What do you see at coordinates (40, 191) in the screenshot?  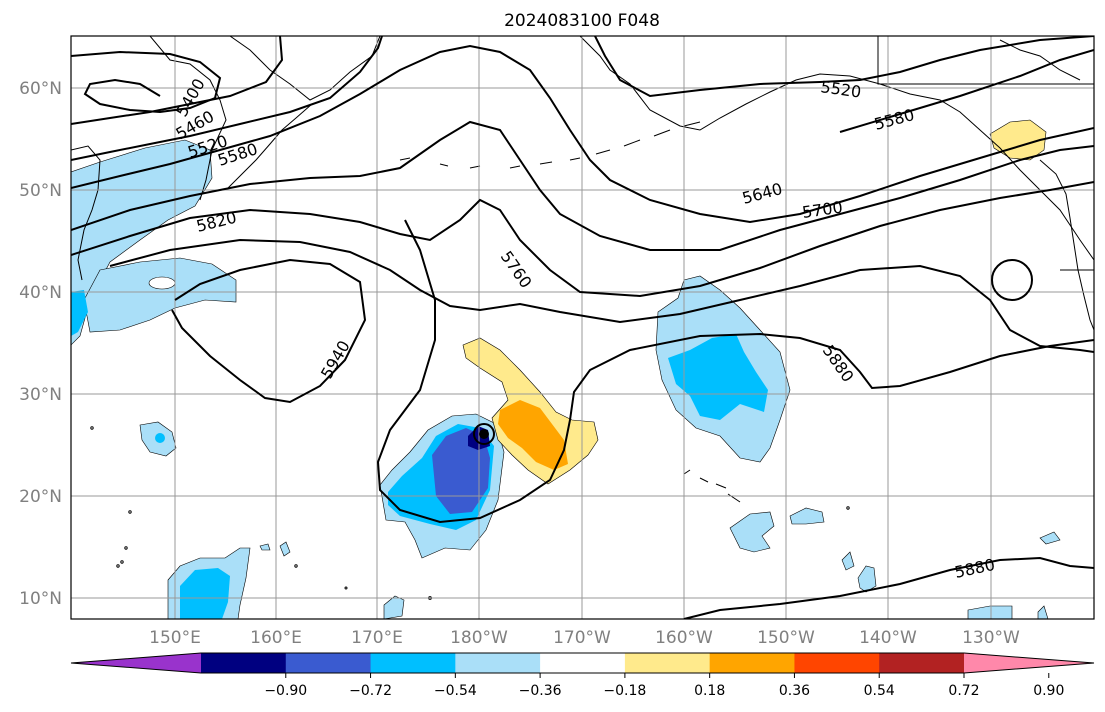 I see `lat-label: 50°N` at bounding box center [40, 191].